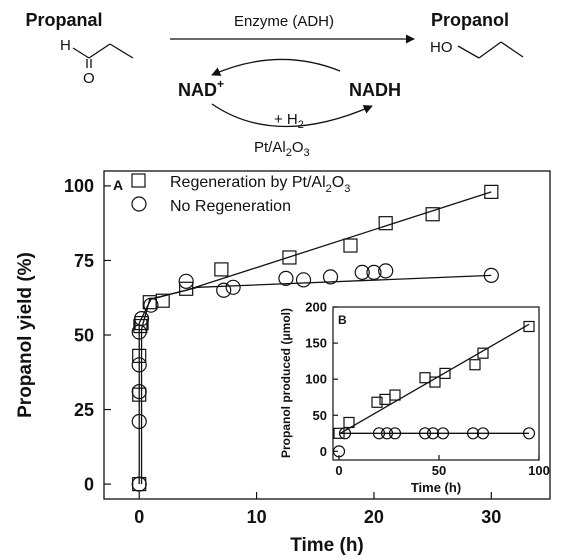 The width and height of the screenshot is (565, 560). I want to click on main-x-tick-label: 10, so click(257, 517).